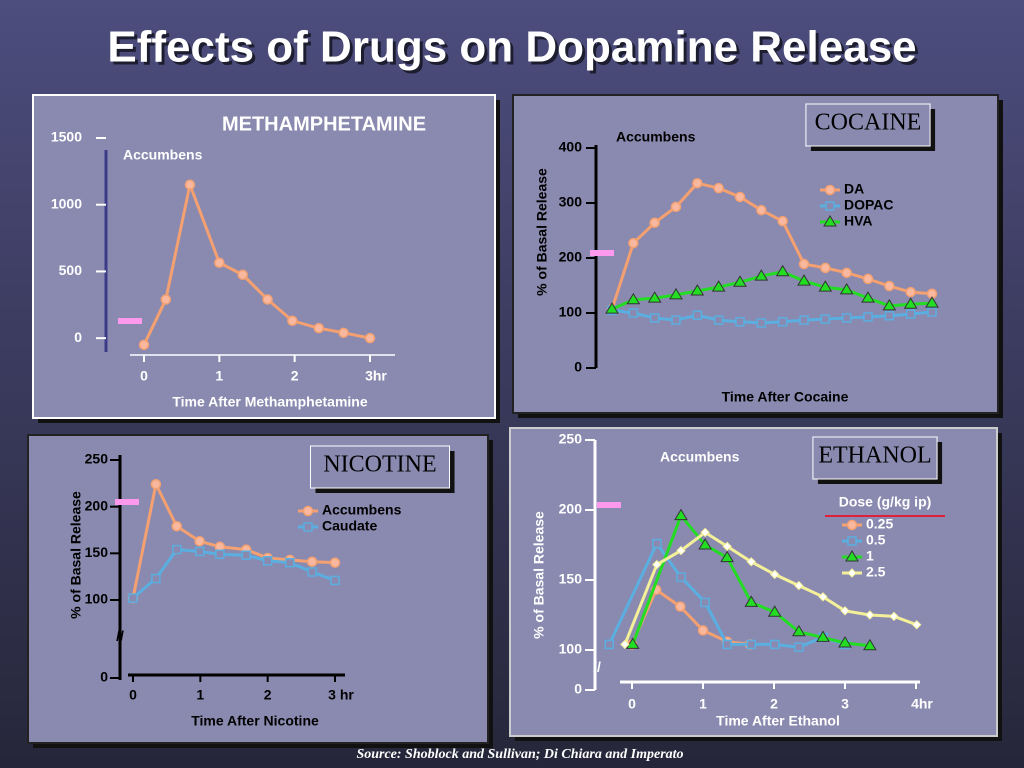  Describe the element at coordinates (66, 137) in the screenshot. I see `y-tick-label: 1500` at that location.